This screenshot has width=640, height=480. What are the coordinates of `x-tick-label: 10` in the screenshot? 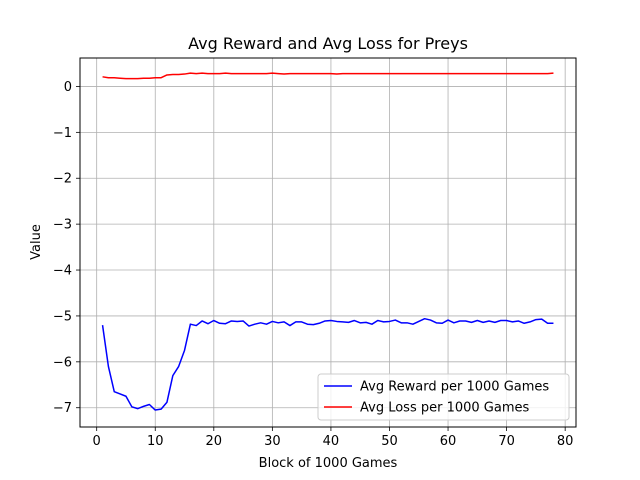 It's located at (155, 441).